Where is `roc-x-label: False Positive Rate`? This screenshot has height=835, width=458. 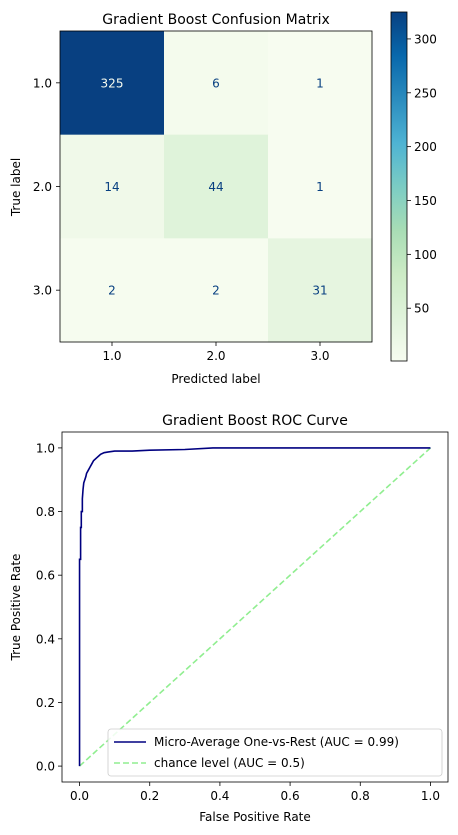 roc-x-label: False Positive Rate is located at coordinates (255, 817).